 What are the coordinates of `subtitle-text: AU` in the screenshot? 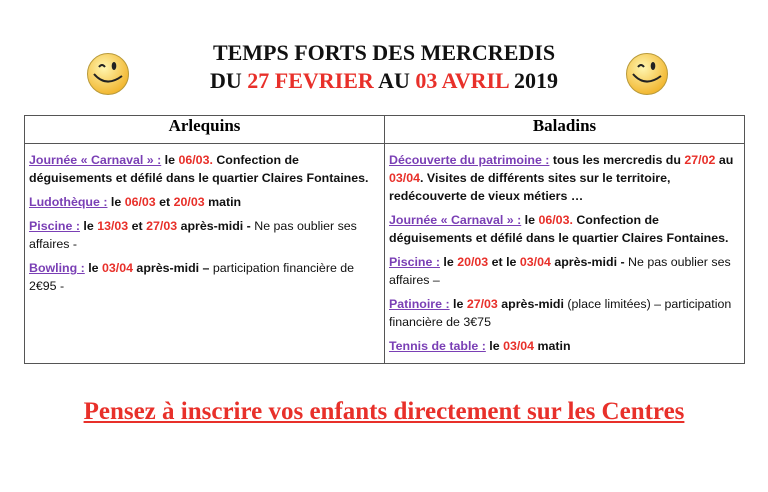 It's located at (394, 80).